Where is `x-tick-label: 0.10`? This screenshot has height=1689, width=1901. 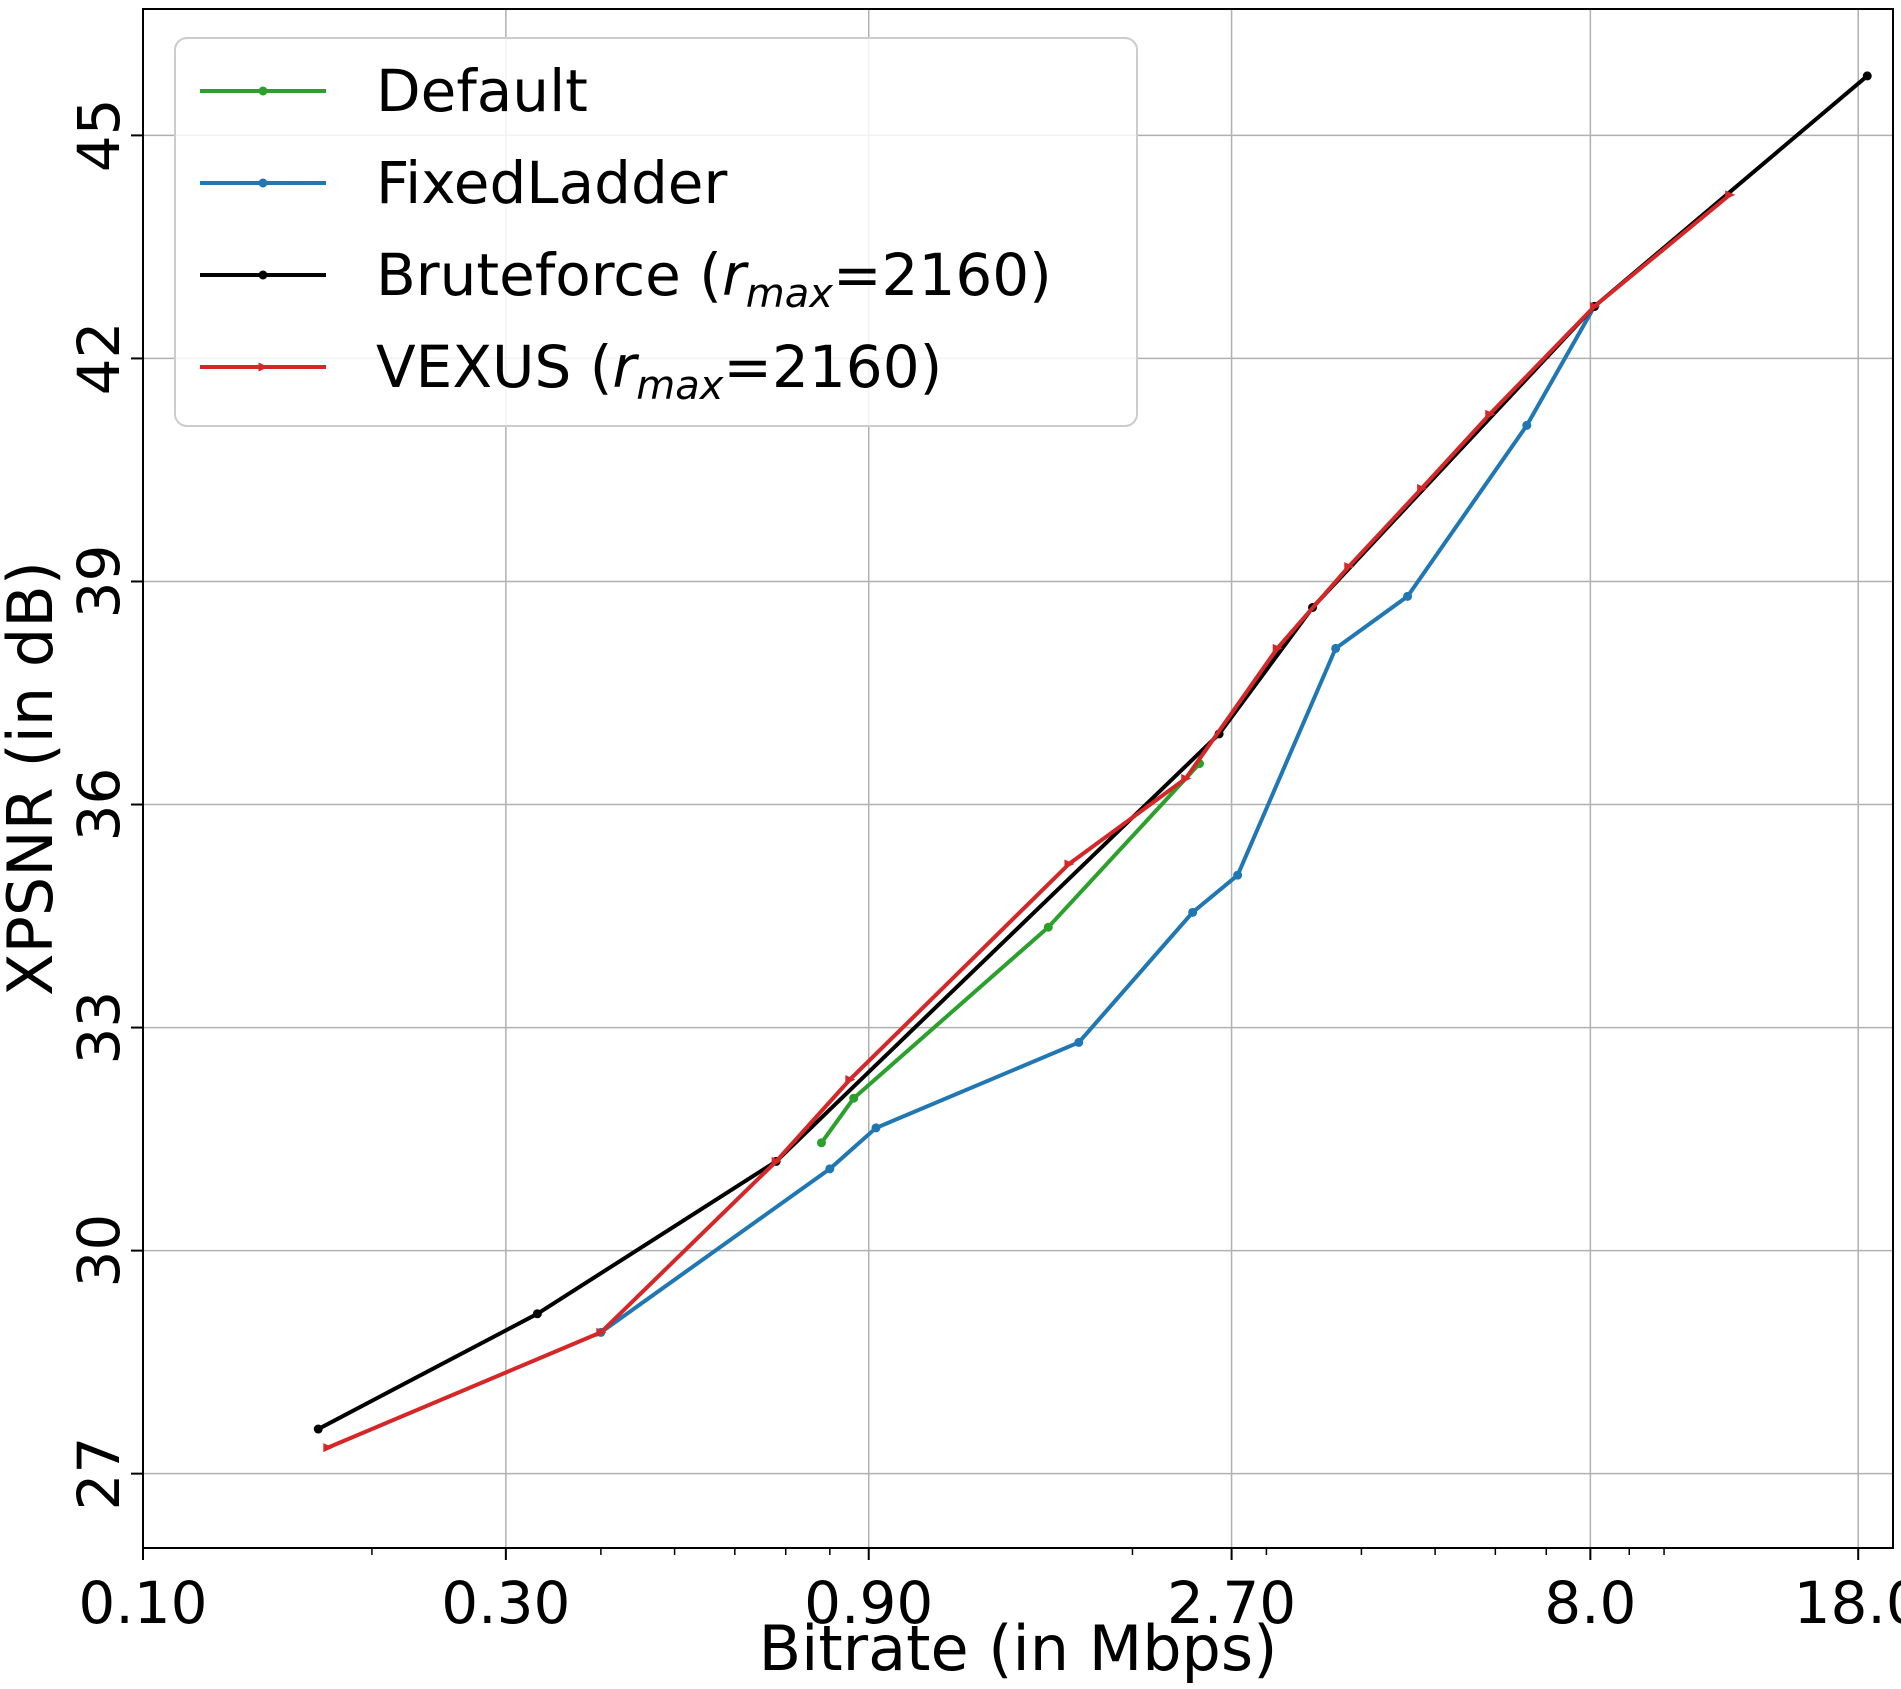 x-tick-label: 0.10 is located at coordinates (142, 1603).